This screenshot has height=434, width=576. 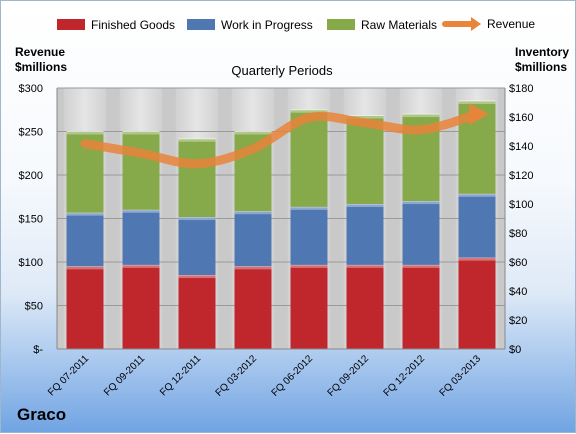 I want to click on y-right-tick-label: $0, so click(x=515, y=350).